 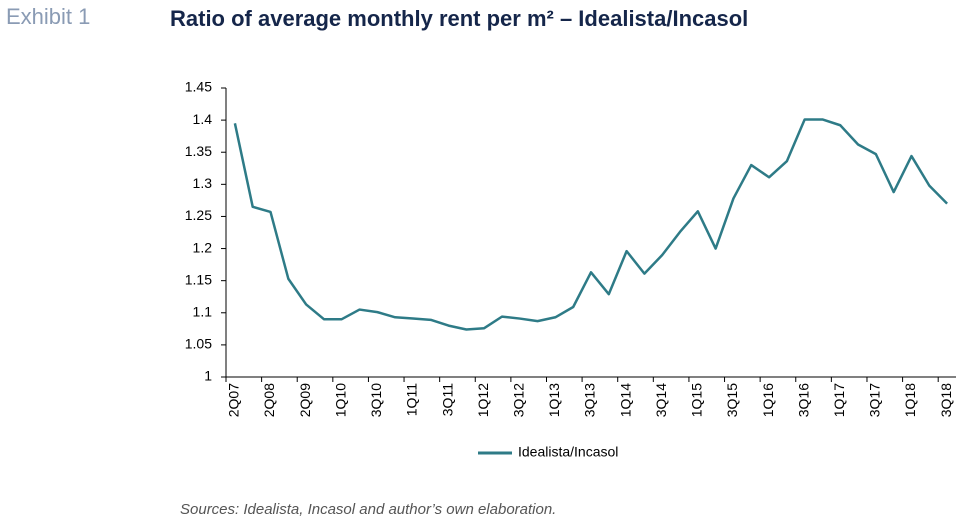 I want to click on x-tick-label: 3Q12, so click(x=518, y=400).